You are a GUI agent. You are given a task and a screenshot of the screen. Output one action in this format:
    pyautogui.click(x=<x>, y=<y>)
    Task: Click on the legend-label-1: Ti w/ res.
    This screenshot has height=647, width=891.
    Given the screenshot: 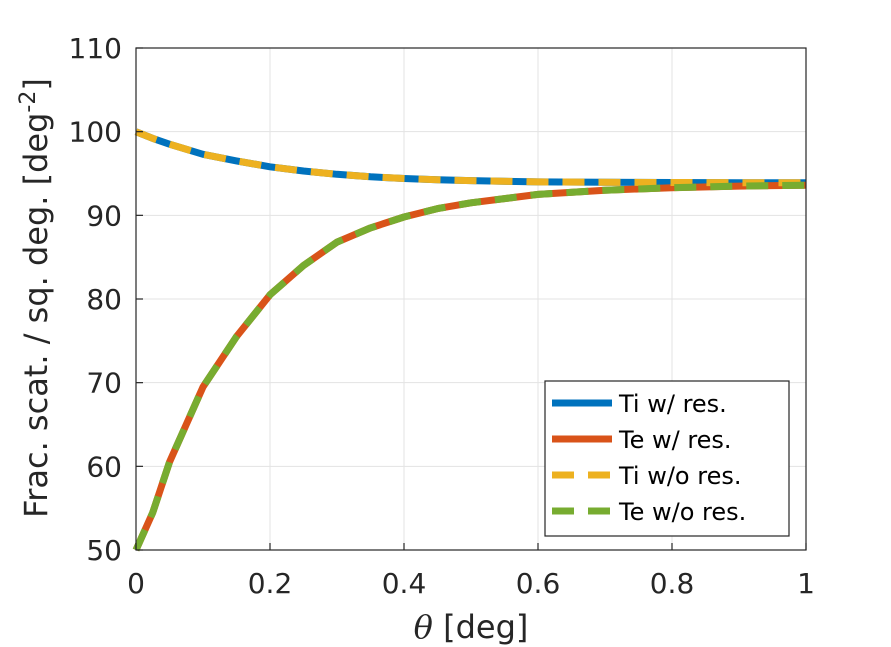 What is the action you would take?
    pyautogui.click(x=672, y=404)
    